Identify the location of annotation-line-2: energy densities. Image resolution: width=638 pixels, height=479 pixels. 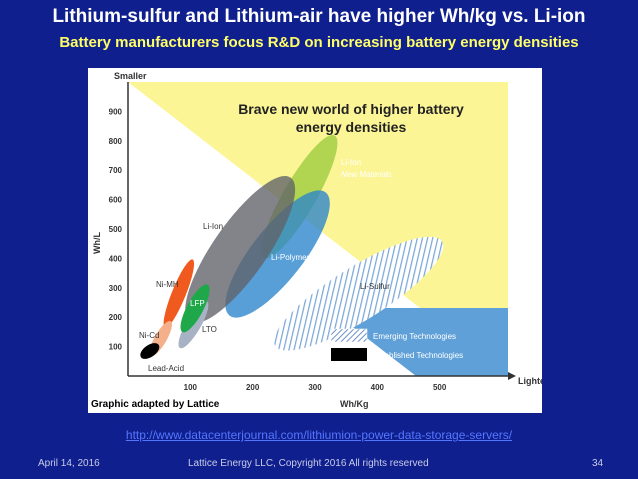
(351, 127).